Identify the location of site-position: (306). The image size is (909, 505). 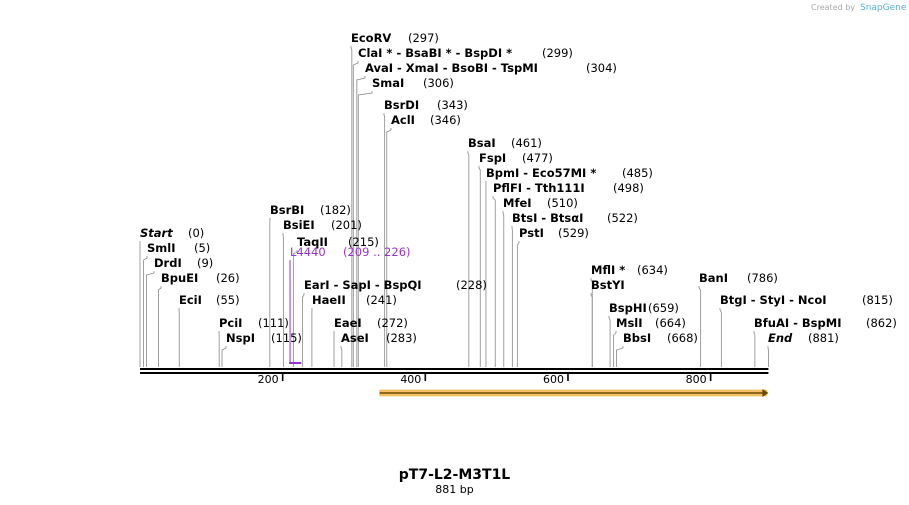
(438, 83).